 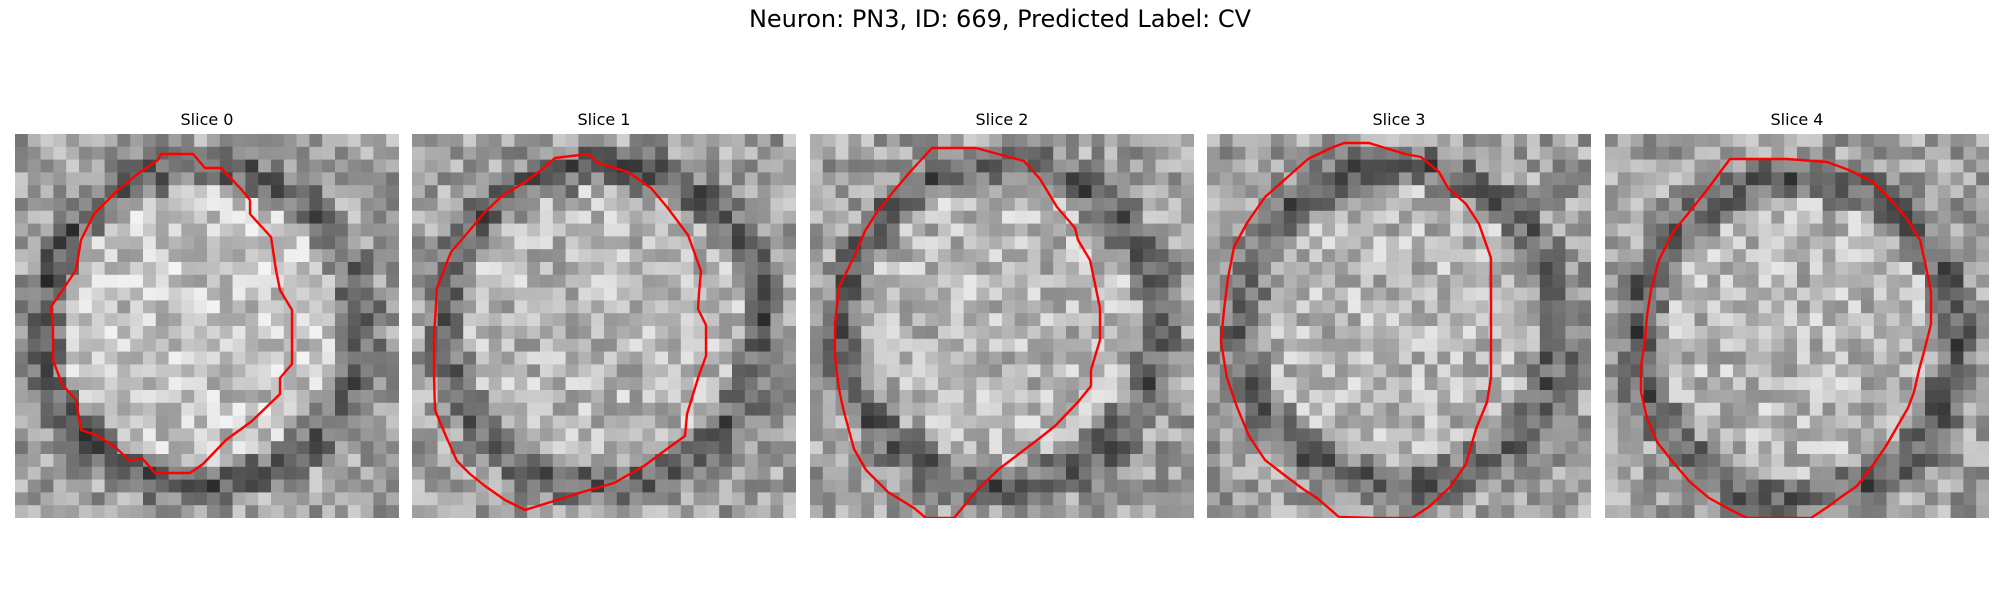 What do you see at coordinates (207, 119) in the screenshot?
I see `slice-title: Slice 0` at bounding box center [207, 119].